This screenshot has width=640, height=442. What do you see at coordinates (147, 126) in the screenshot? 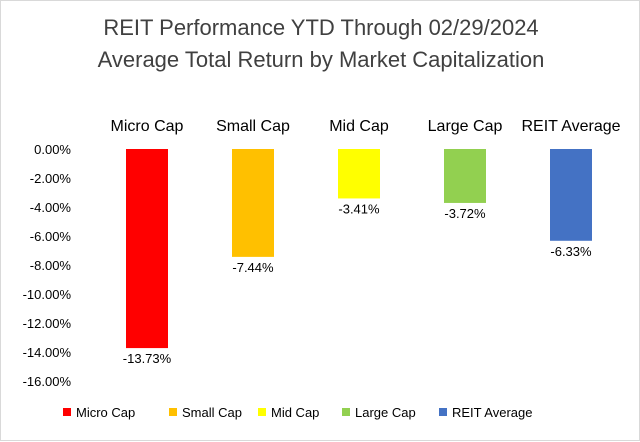
I see `category-label: Micro Cap` at bounding box center [147, 126].